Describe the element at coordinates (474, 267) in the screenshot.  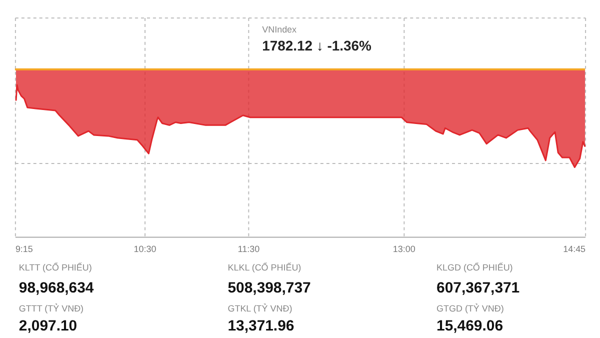
I see `text: KLGD (CỔ PHIẾU)` at that location.